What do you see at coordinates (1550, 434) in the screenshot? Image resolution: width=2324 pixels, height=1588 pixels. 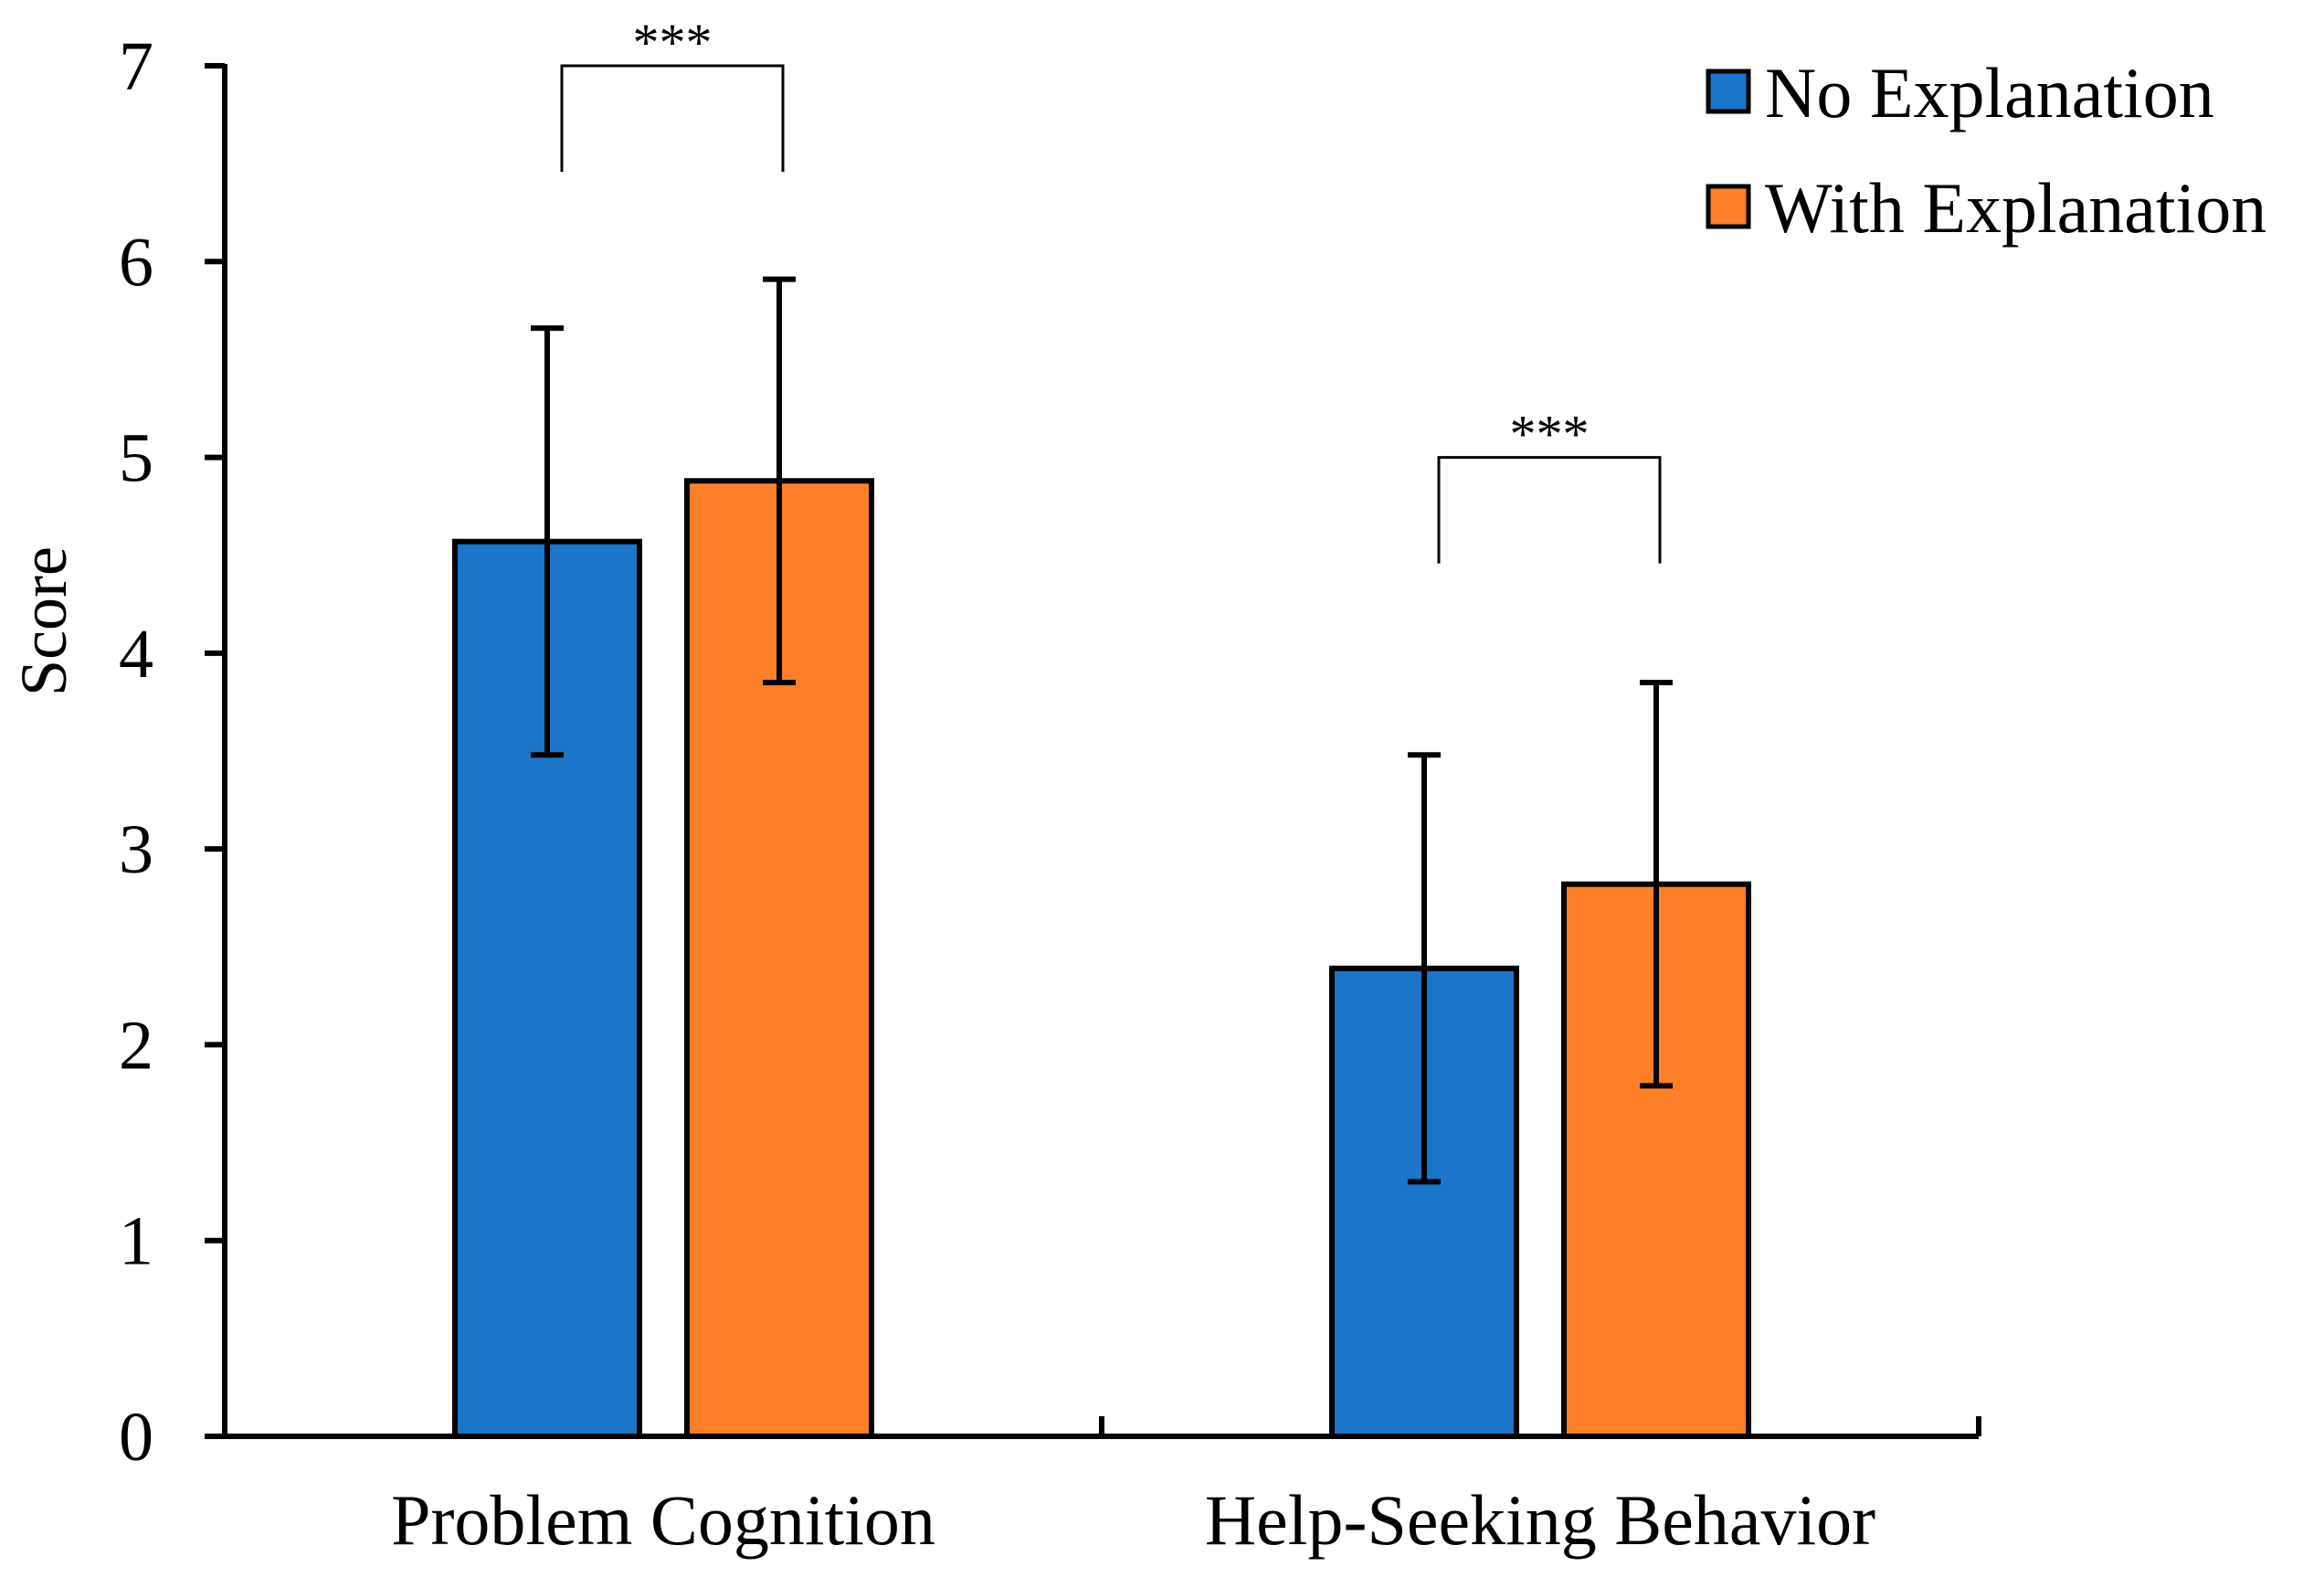 I see `significance-label-1: ***` at bounding box center [1550, 434].